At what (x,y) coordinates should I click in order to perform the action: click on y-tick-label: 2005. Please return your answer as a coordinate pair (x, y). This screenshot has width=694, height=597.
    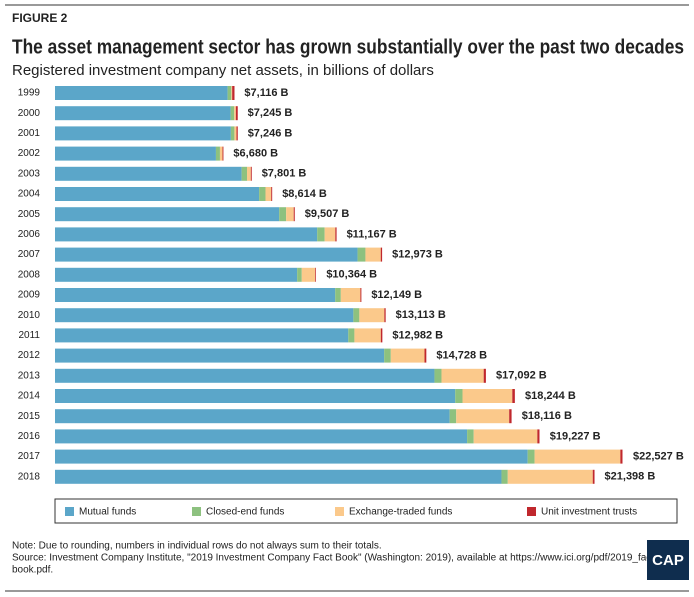
    Looking at the image, I should click on (29, 214).